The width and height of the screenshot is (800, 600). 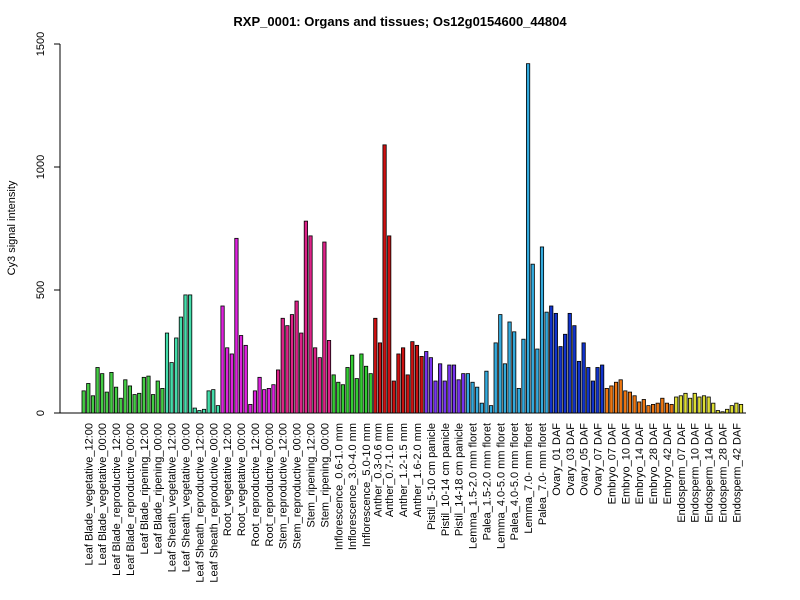 I want to click on category-label: Lemma_7.0- mm floret, so click(x=529, y=478).